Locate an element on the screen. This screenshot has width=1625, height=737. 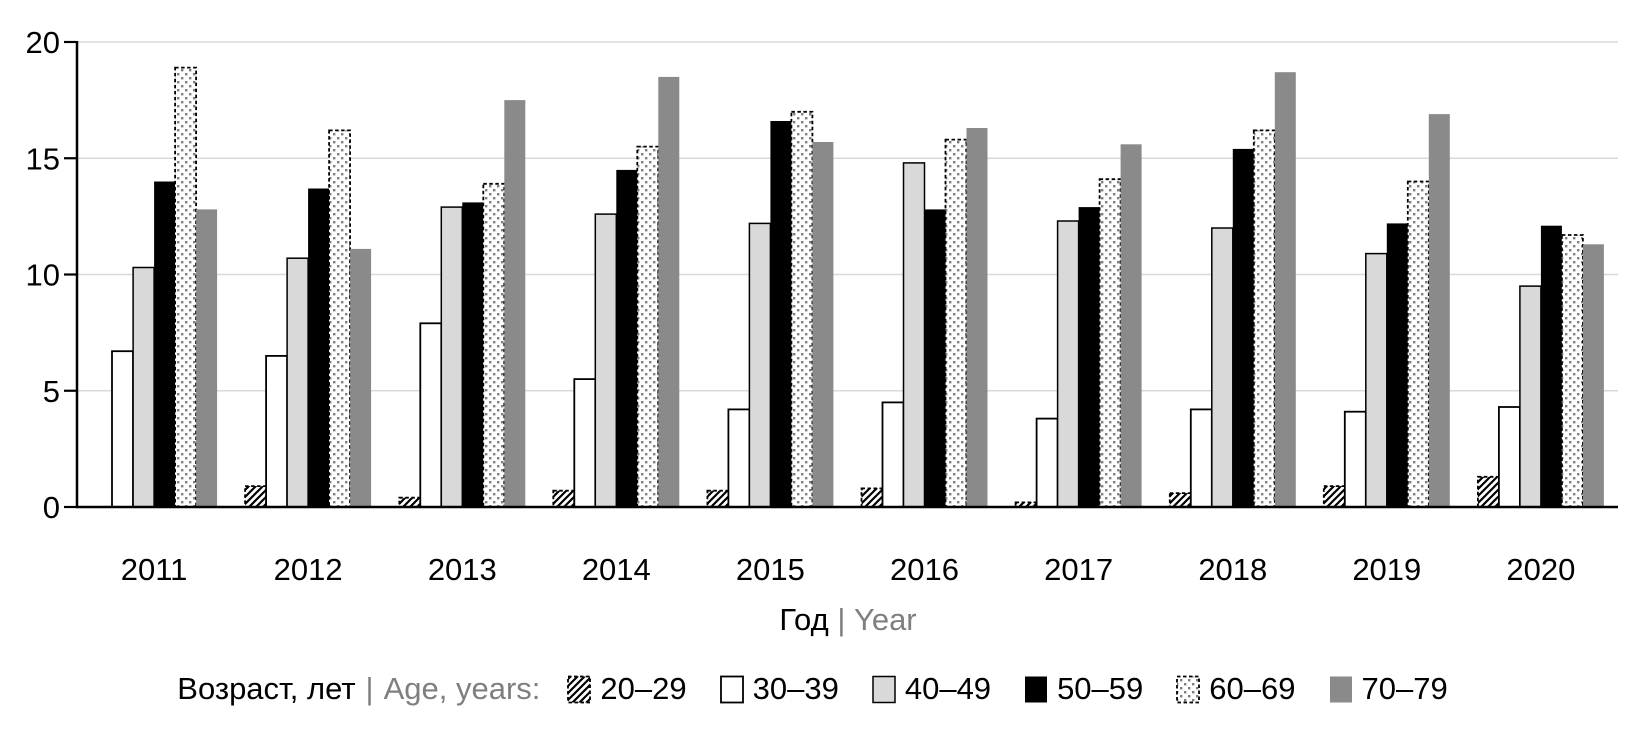
x-tick-label-2012: 2012 is located at coordinates (308, 569).